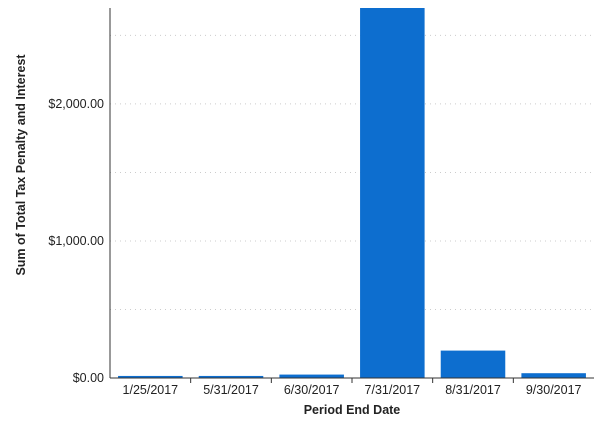  Describe the element at coordinates (76, 104) in the screenshot. I see `y-tick-label: $2,000.00` at that location.